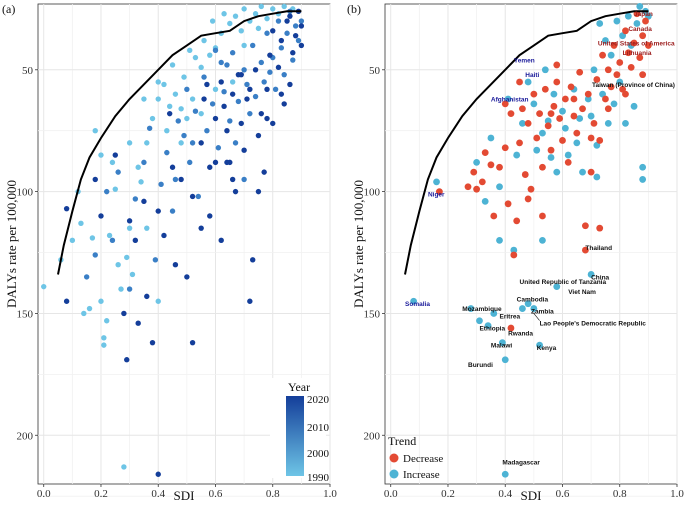 This screenshot has width=685, height=514. Describe the element at coordinates (318, 454) in the screenshot. I see `year-legend-2000: 2000` at that location.